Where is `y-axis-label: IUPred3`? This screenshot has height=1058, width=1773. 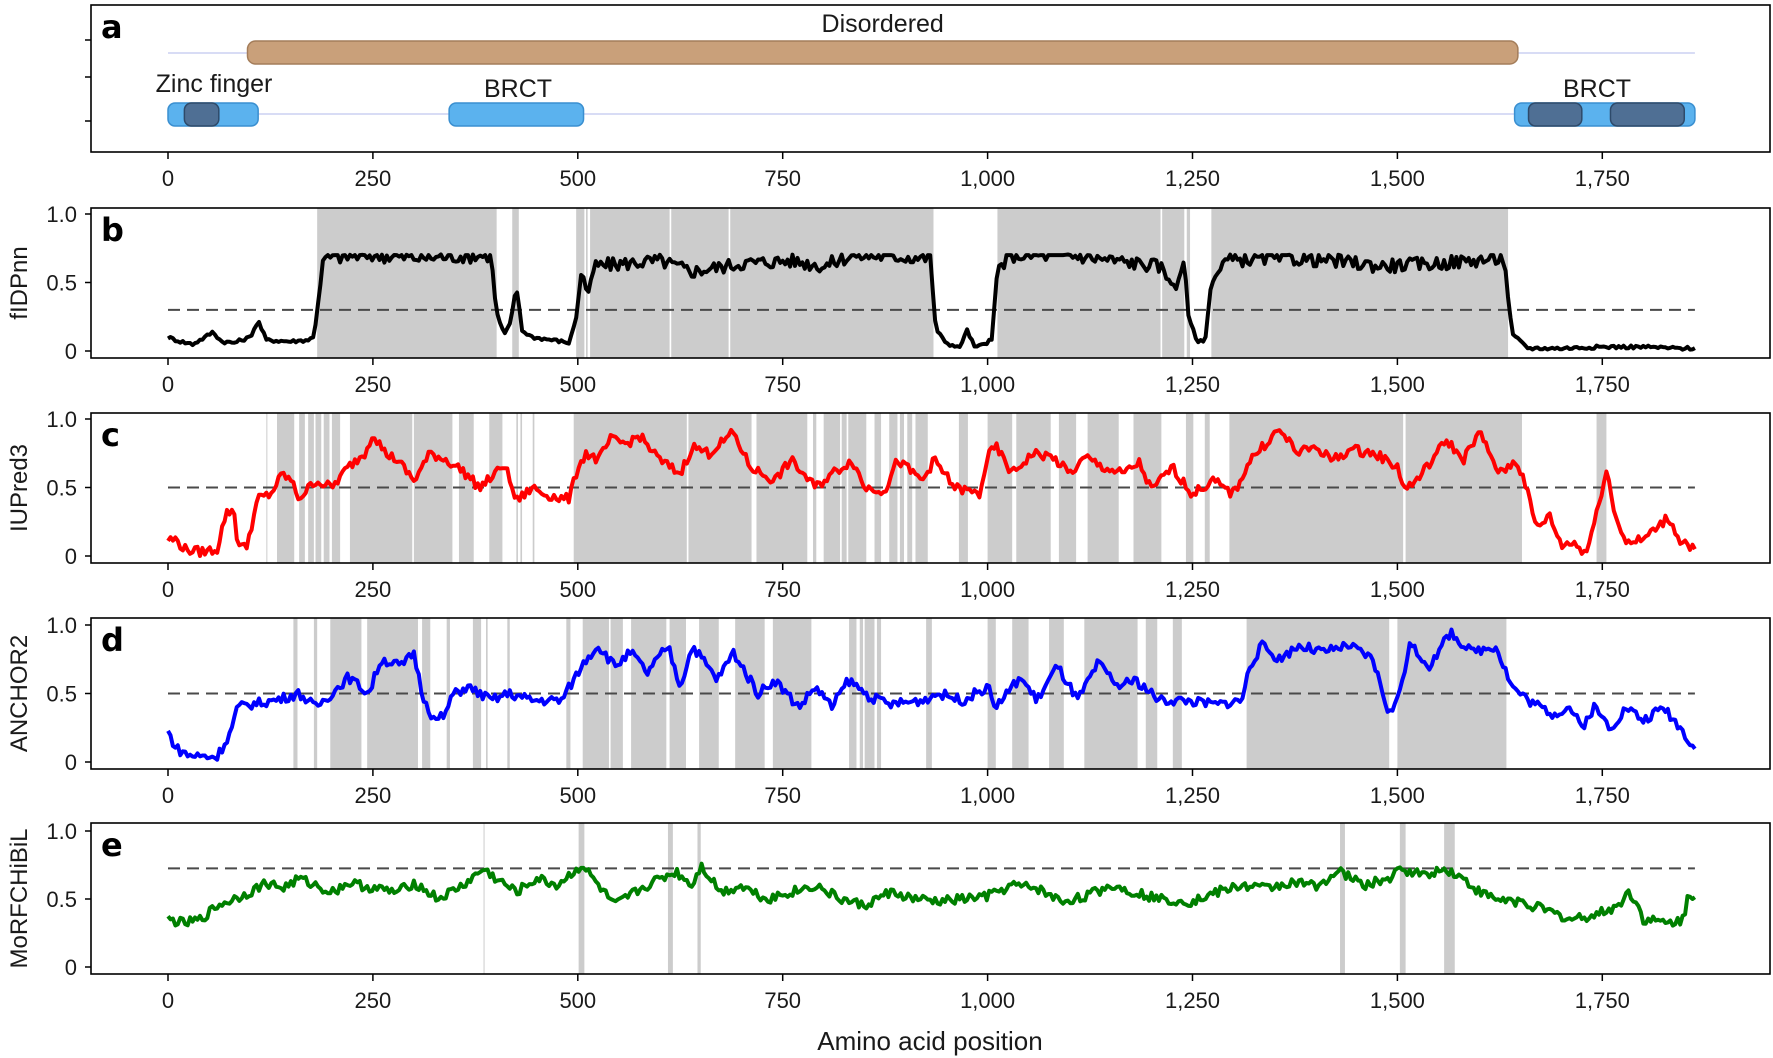
y-axis-label: IUPred3 is located at coordinates (19, 488).